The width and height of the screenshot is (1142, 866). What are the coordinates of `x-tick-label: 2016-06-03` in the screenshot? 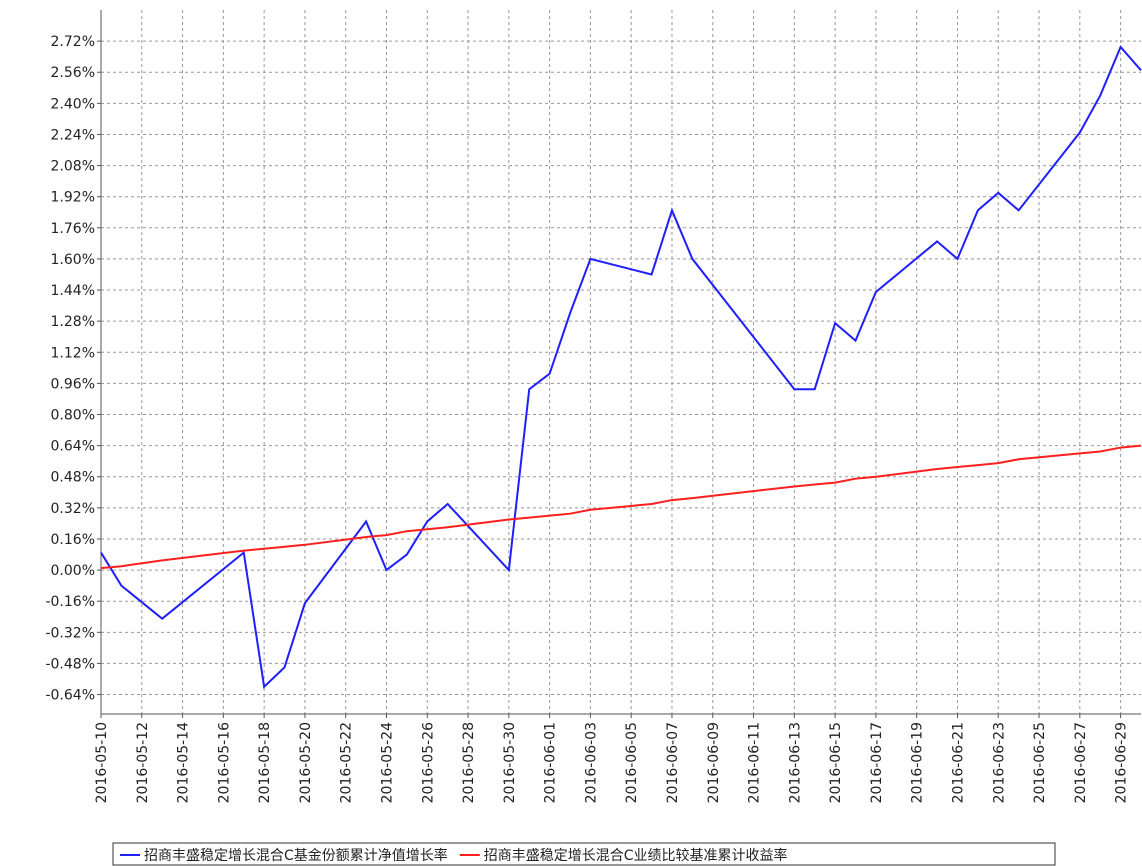 It's located at (591, 762).